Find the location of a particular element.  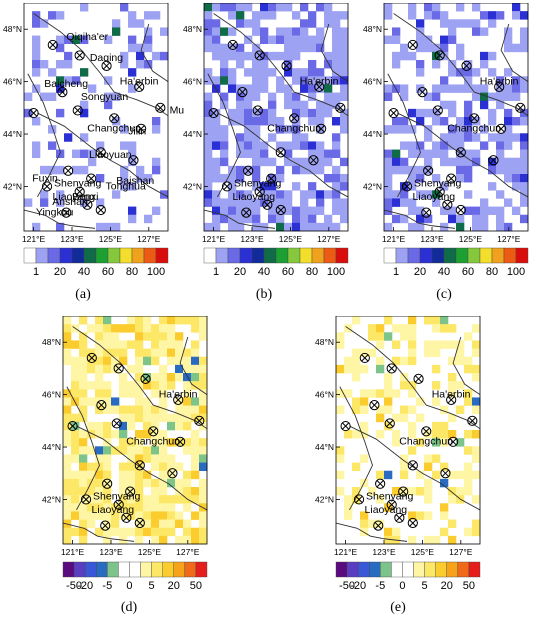

colorbar-label: -20 is located at coordinates (85, 586).